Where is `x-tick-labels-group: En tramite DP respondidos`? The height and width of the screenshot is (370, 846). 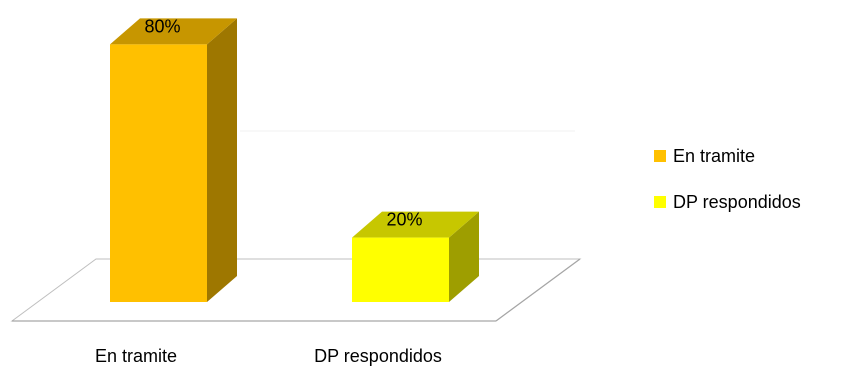
x-tick-labels-group: En tramite DP respondidos is located at coordinates (268, 356).